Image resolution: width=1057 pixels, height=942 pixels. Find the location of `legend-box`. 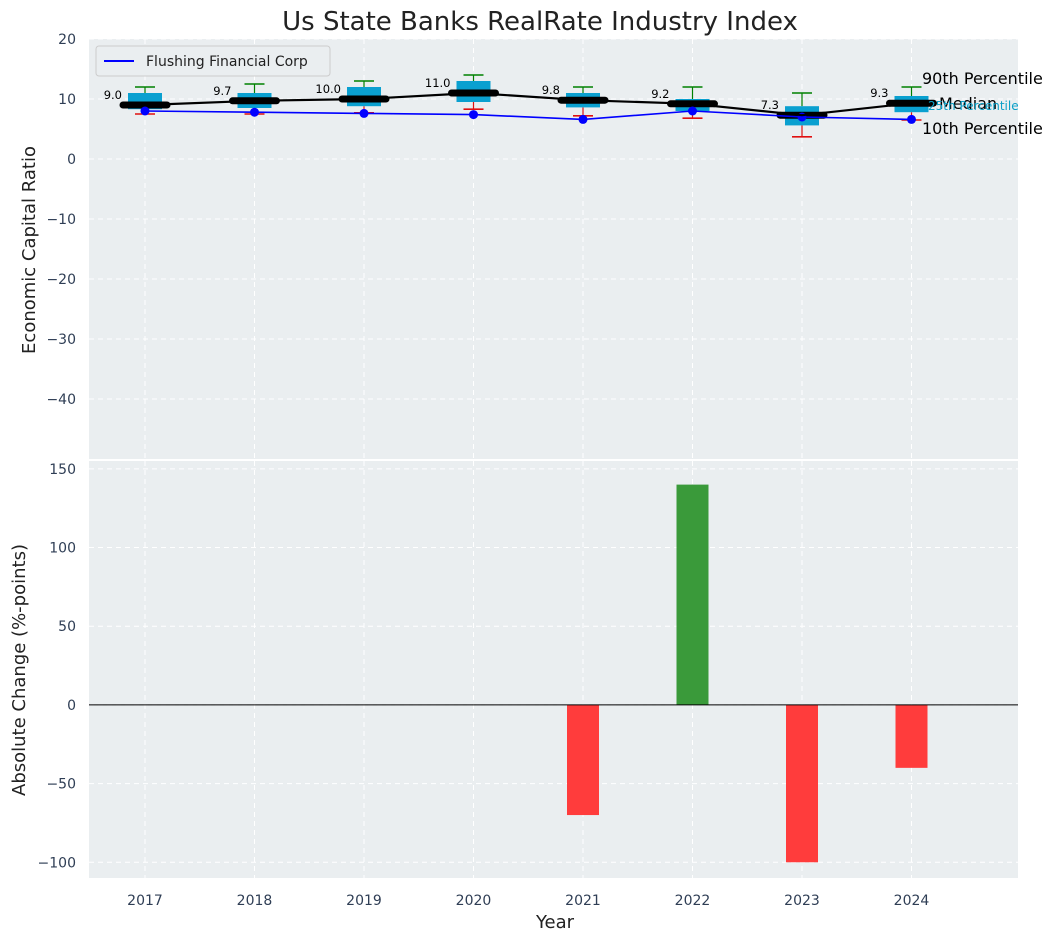

legend-box is located at coordinates (213, 61).